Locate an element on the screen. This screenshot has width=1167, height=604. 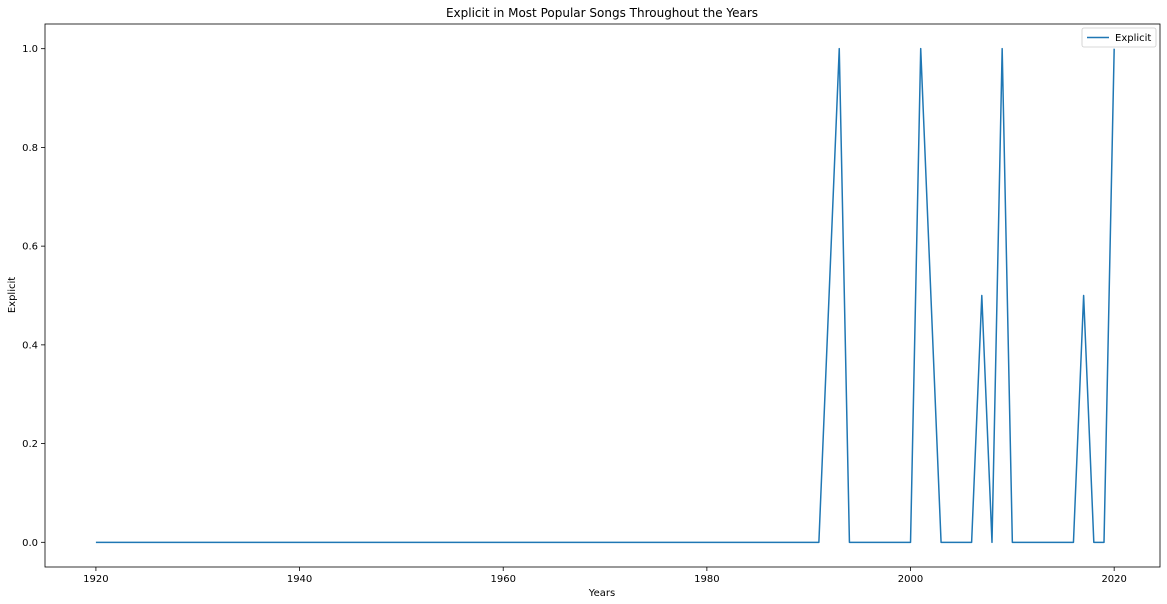
x-tick-label: 1960 is located at coordinates (502, 579).